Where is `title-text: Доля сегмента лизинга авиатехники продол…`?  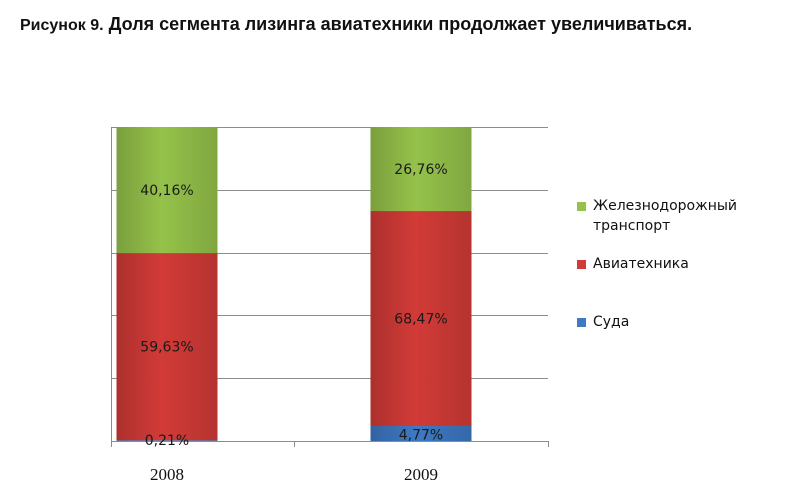
title-text: Доля сегмента лизинга авиатехники продол… is located at coordinates (400, 24).